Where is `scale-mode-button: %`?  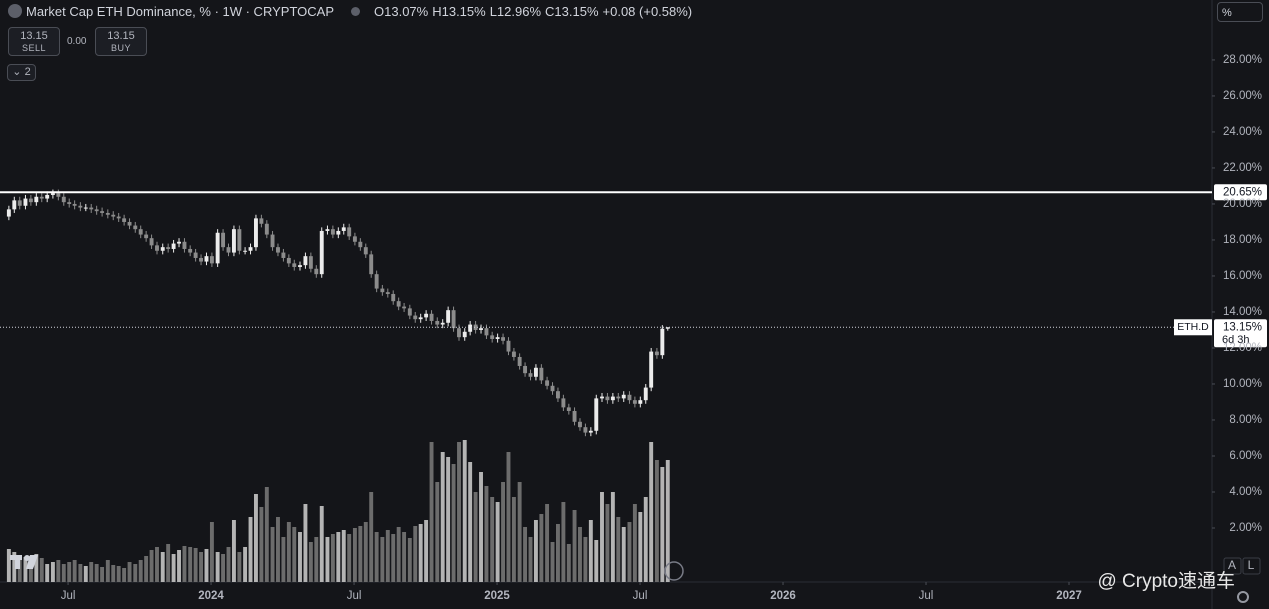 scale-mode-button: % is located at coordinates (1240, 12).